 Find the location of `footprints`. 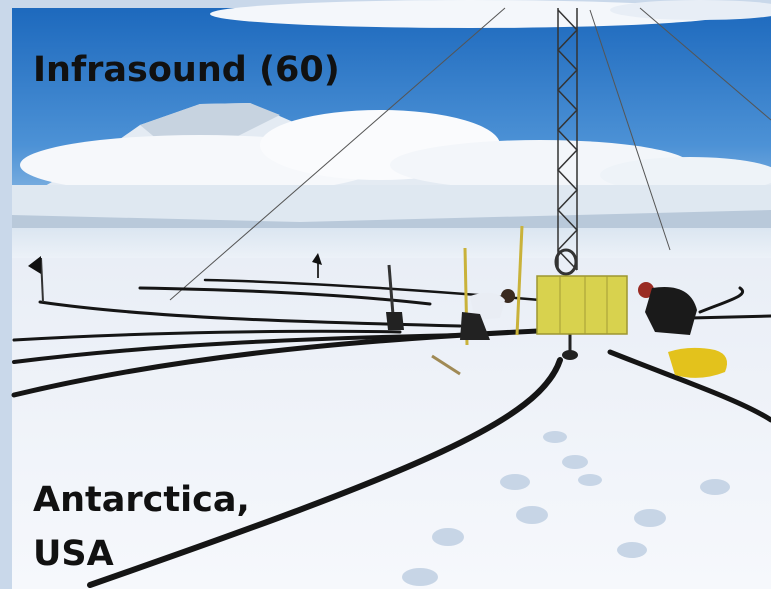

footprints is located at coordinates (566, 508).